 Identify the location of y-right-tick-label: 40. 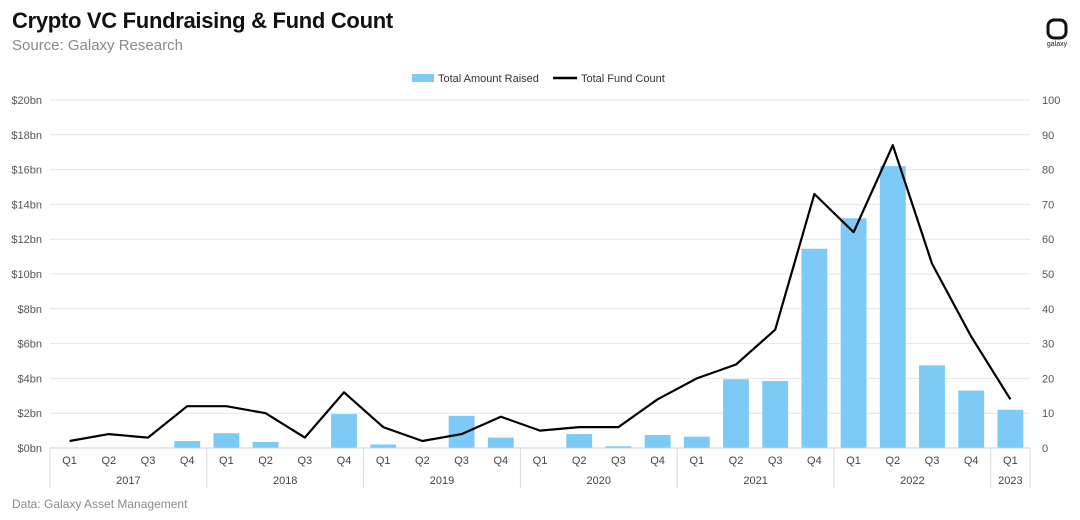
(1048, 310).